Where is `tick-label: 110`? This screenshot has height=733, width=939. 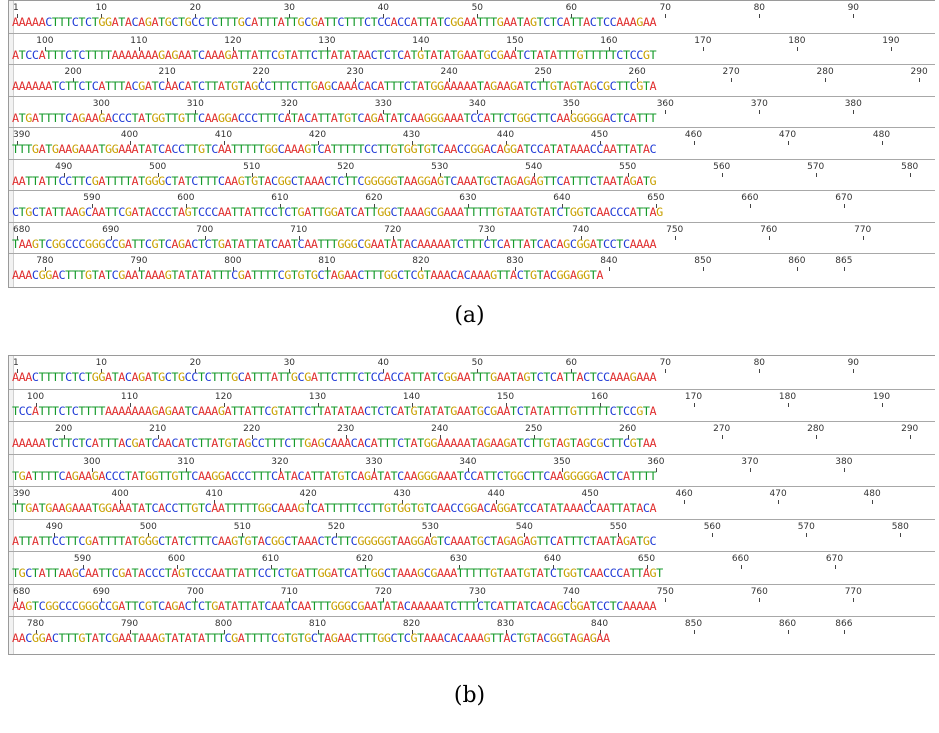 tick-label: 110 is located at coordinates (139, 40).